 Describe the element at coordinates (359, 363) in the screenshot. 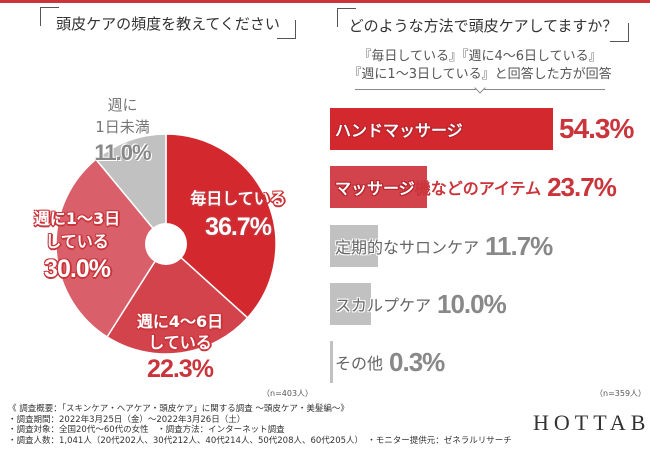

I see `bar-category-label: その他` at that location.